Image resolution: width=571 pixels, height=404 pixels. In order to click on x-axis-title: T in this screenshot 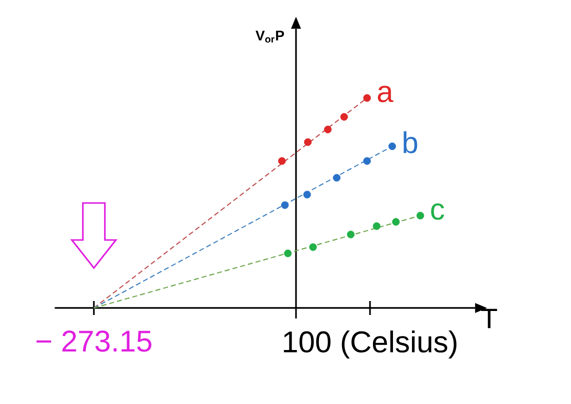, I will do `click(489, 318)`.